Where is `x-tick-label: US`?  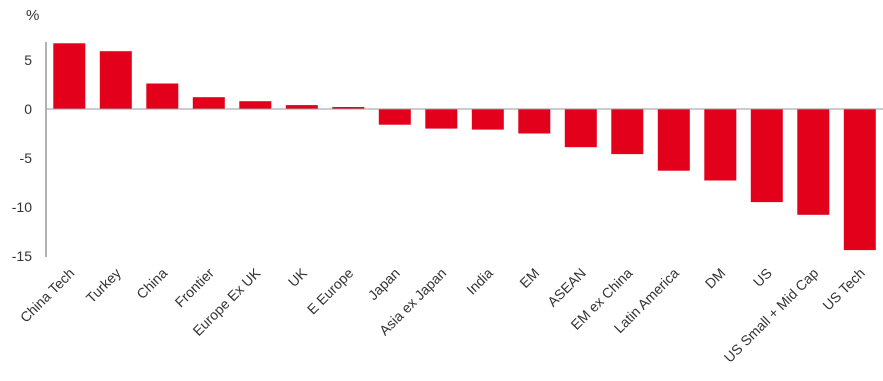
x-tick-label: US is located at coordinates (762, 277).